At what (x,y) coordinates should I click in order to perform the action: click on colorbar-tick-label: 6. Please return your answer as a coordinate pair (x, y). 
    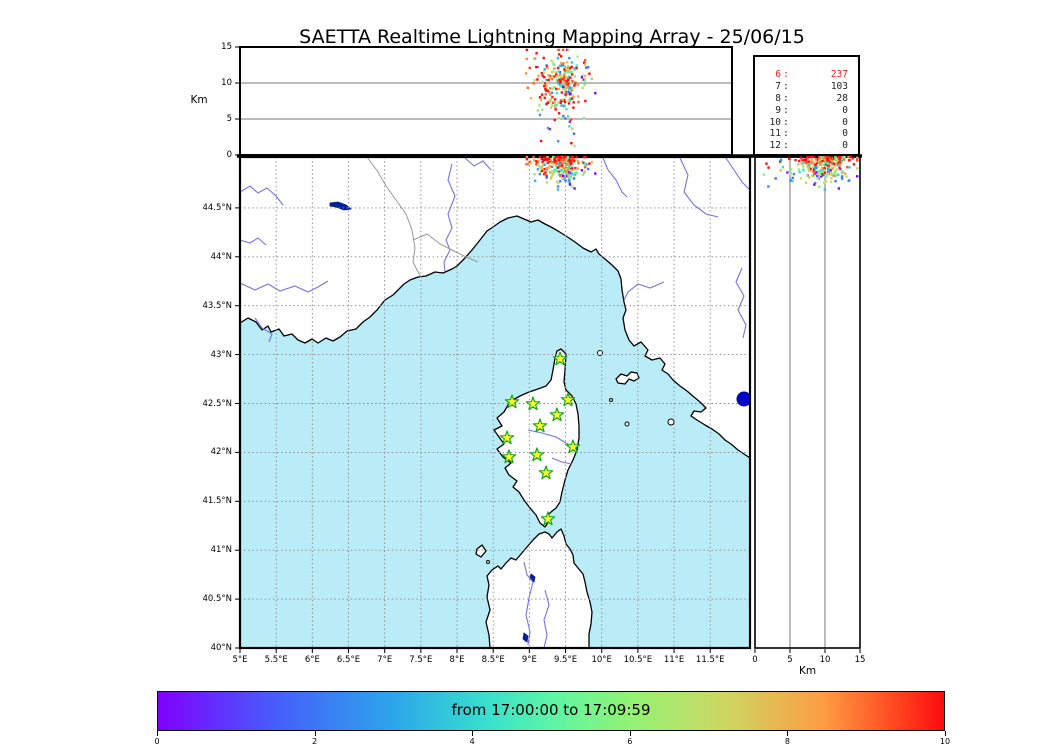
    Looking at the image, I should click on (630, 741).